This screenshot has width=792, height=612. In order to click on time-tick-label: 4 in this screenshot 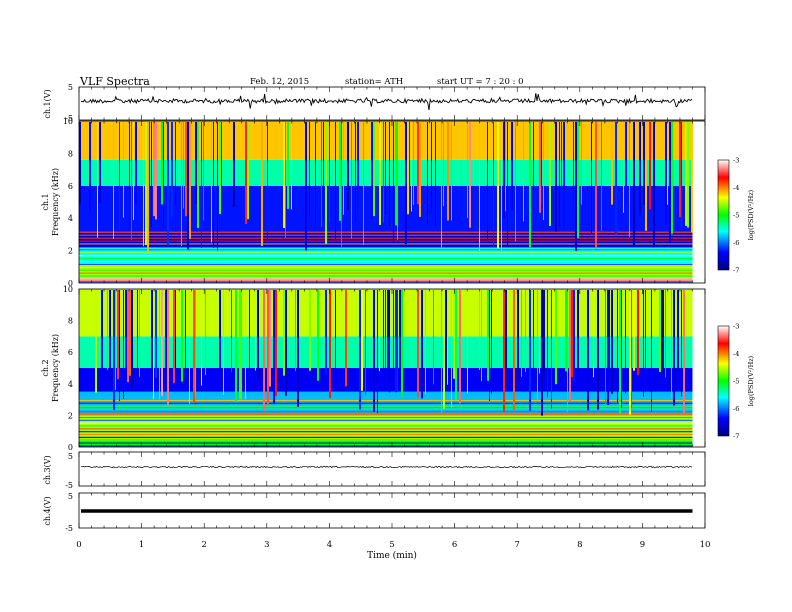, I will do `click(329, 545)`.